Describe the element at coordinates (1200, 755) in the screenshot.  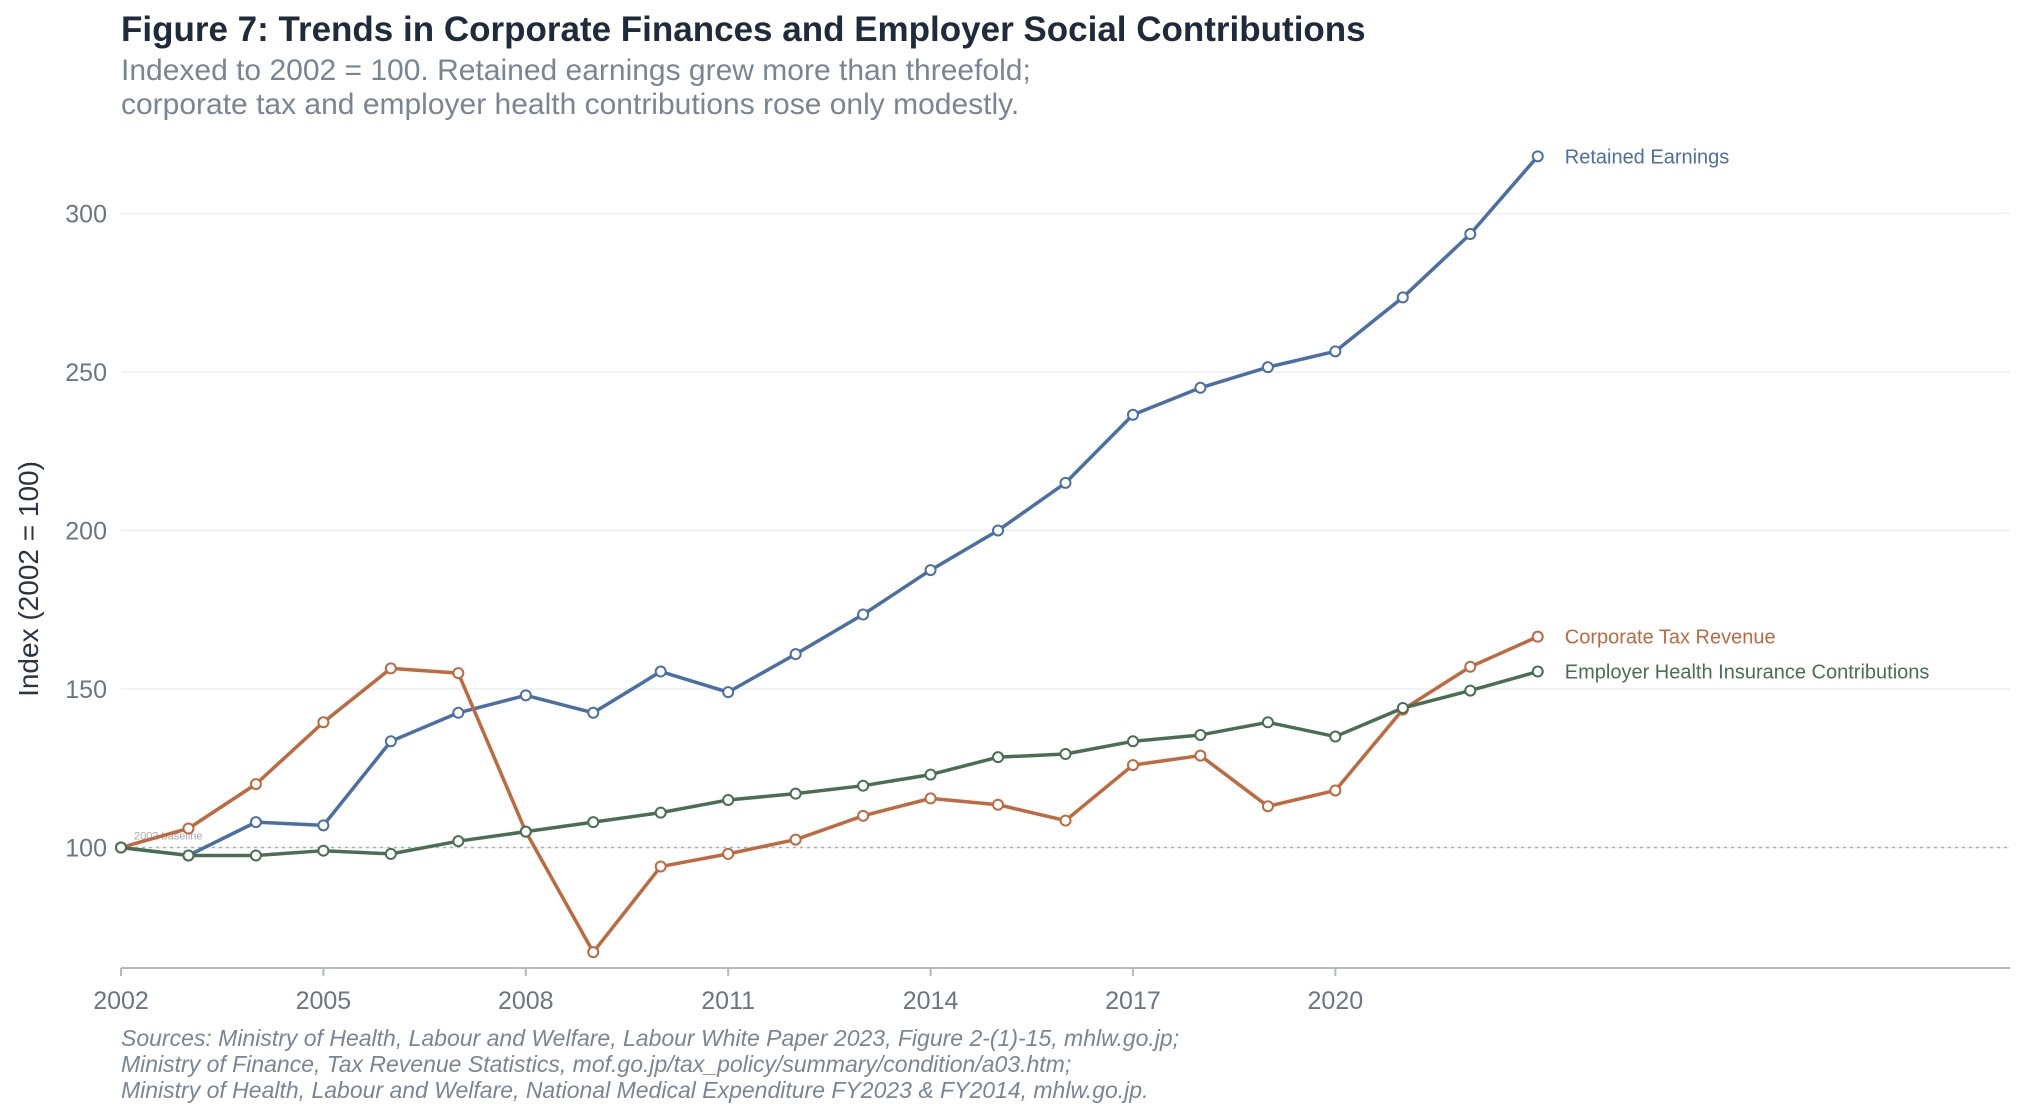
I see `data-point-corporate-tax-revenue-2018` at that location.